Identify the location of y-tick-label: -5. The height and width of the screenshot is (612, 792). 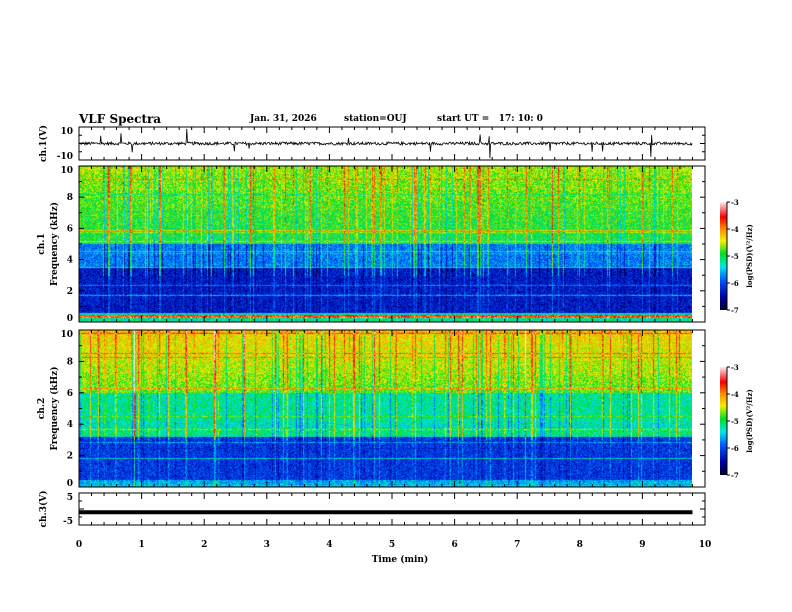
(68, 522).